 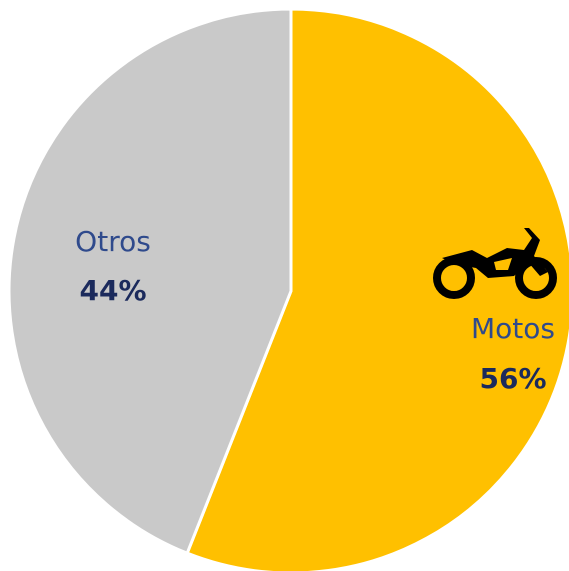 What do you see at coordinates (495, 263) in the screenshot?
I see `motorcycle-icon` at bounding box center [495, 263].